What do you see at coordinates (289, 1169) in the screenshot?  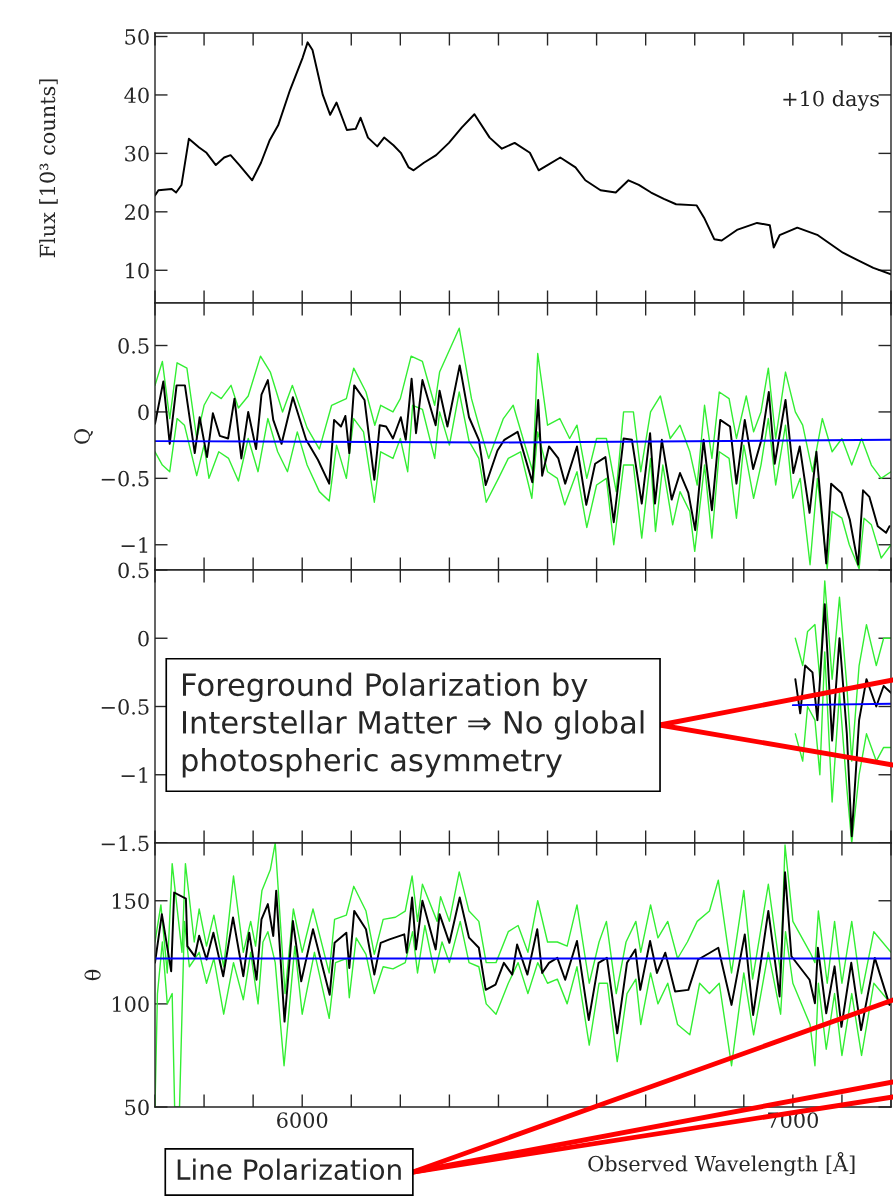 I see `text: Line Polarization` at bounding box center [289, 1169].